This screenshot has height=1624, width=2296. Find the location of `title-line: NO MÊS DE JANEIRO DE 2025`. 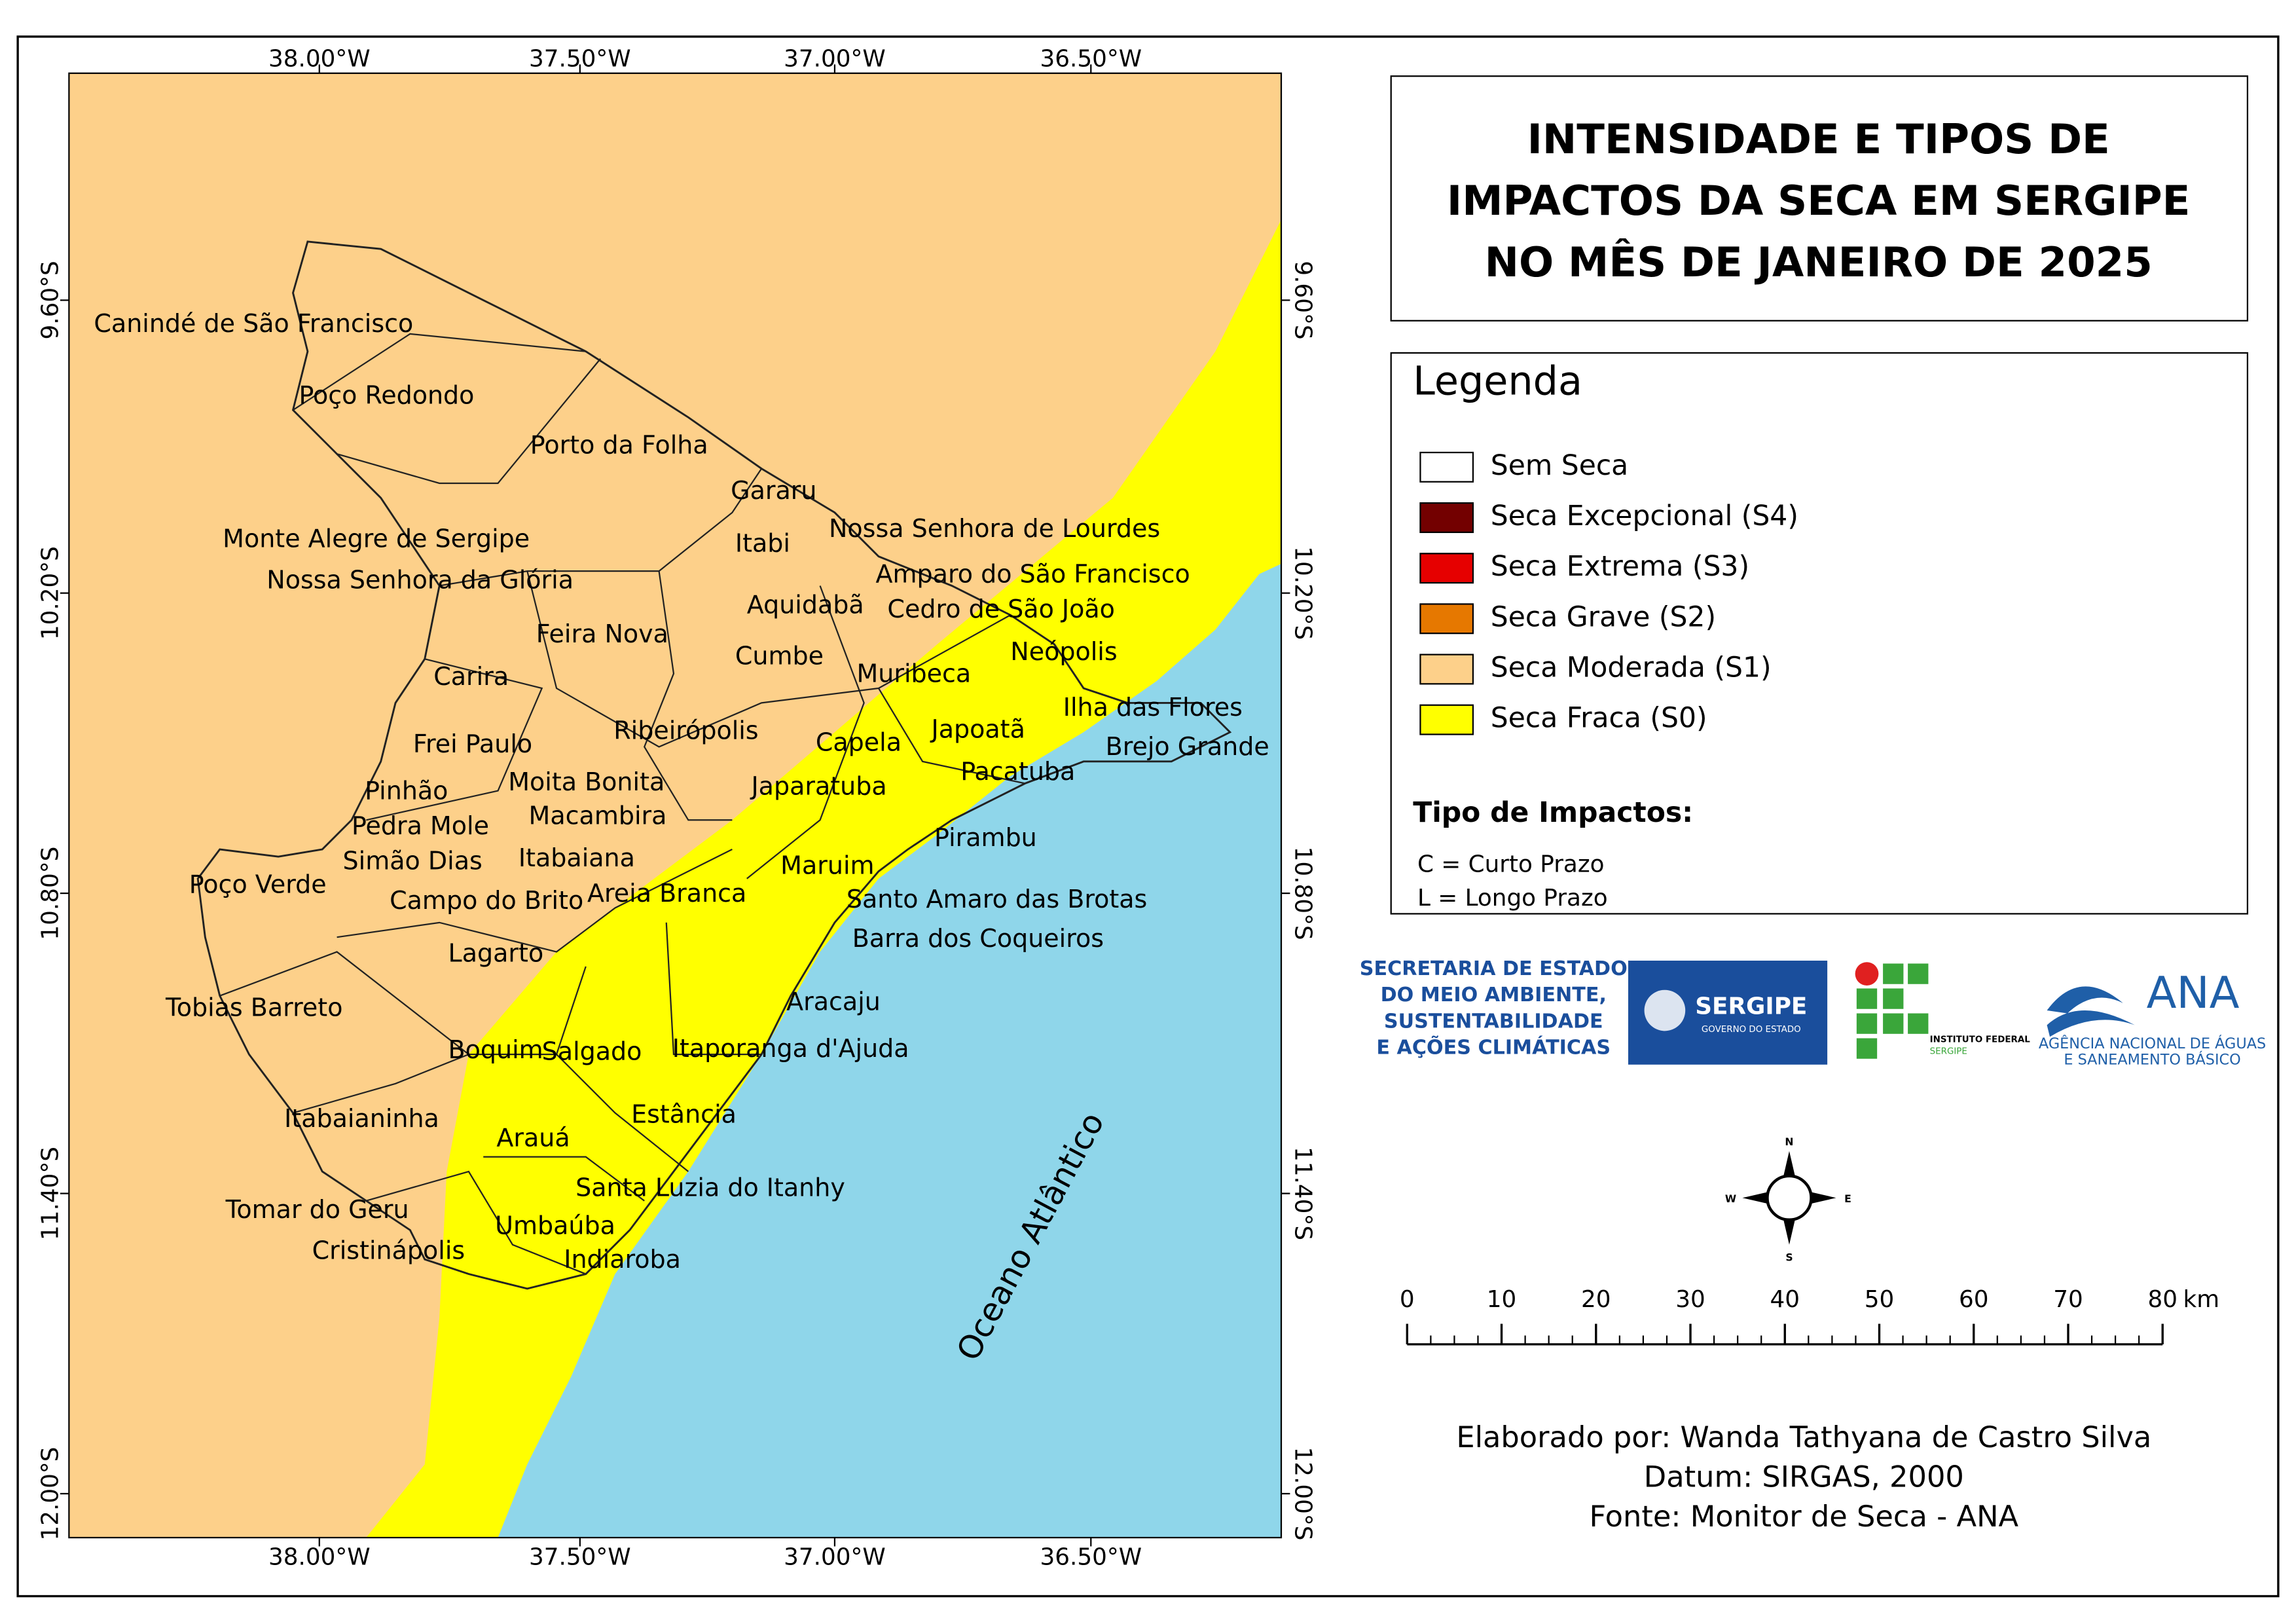

title-line: NO MÊS DE JANEIRO DE 2025 is located at coordinates (1819, 262).